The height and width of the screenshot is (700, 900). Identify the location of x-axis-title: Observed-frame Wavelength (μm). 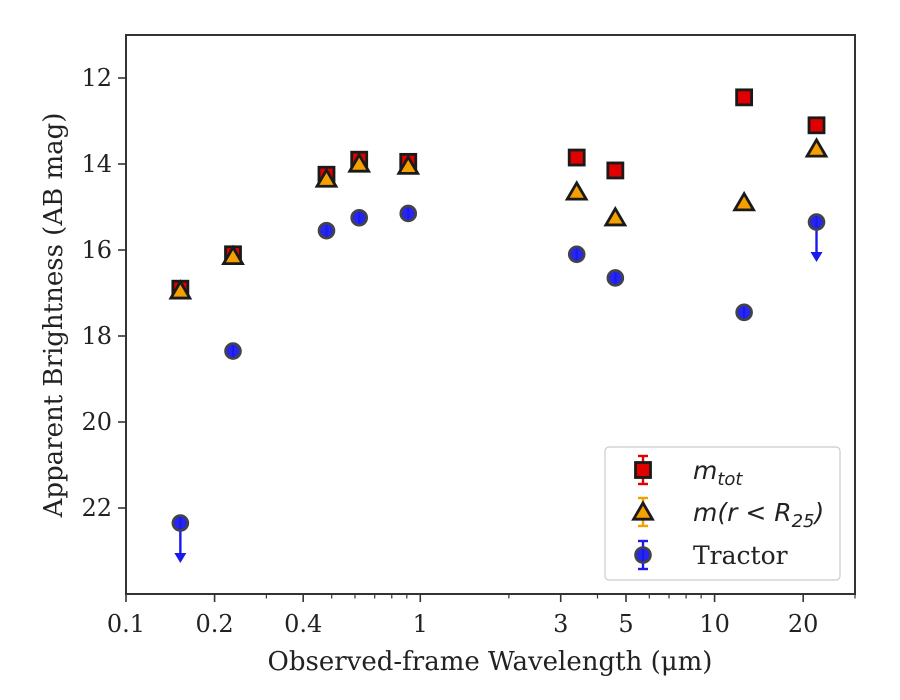
(490, 662).